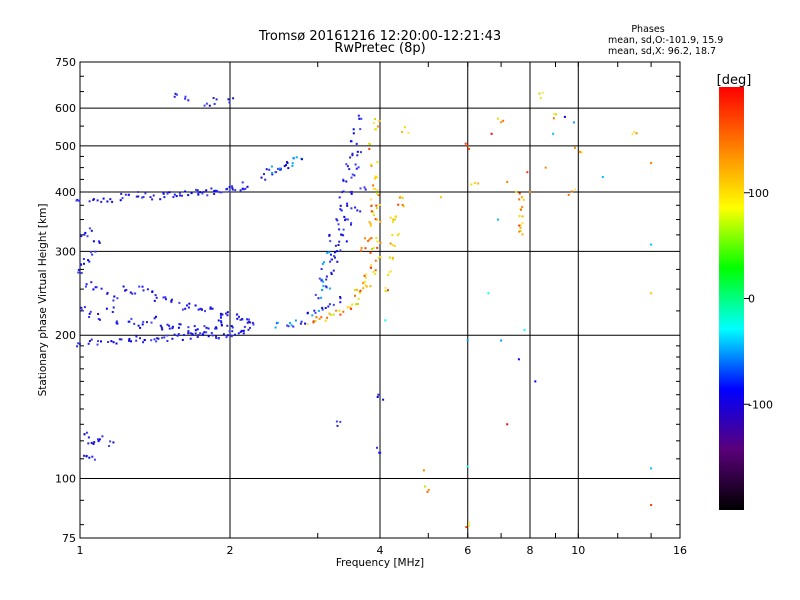 Image resolution: width=800 pixels, height=600 pixels. What do you see at coordinates (578, 550) in the screenshot?
I see `x-tick-label: 10` at bounding box center [578, 550].